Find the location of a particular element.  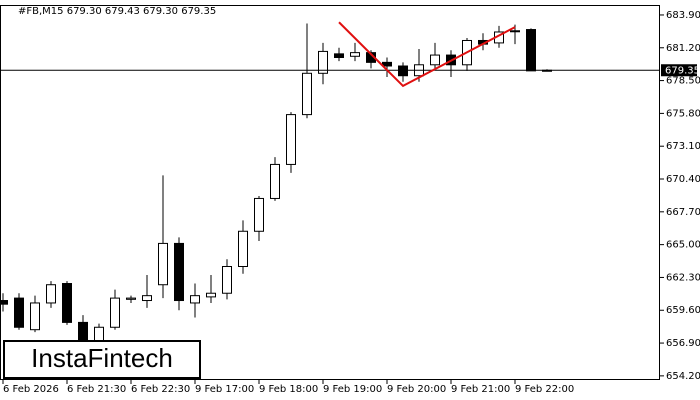

x-tick-label: 9 Feb 17:00 is located at coordinates (224, 389).